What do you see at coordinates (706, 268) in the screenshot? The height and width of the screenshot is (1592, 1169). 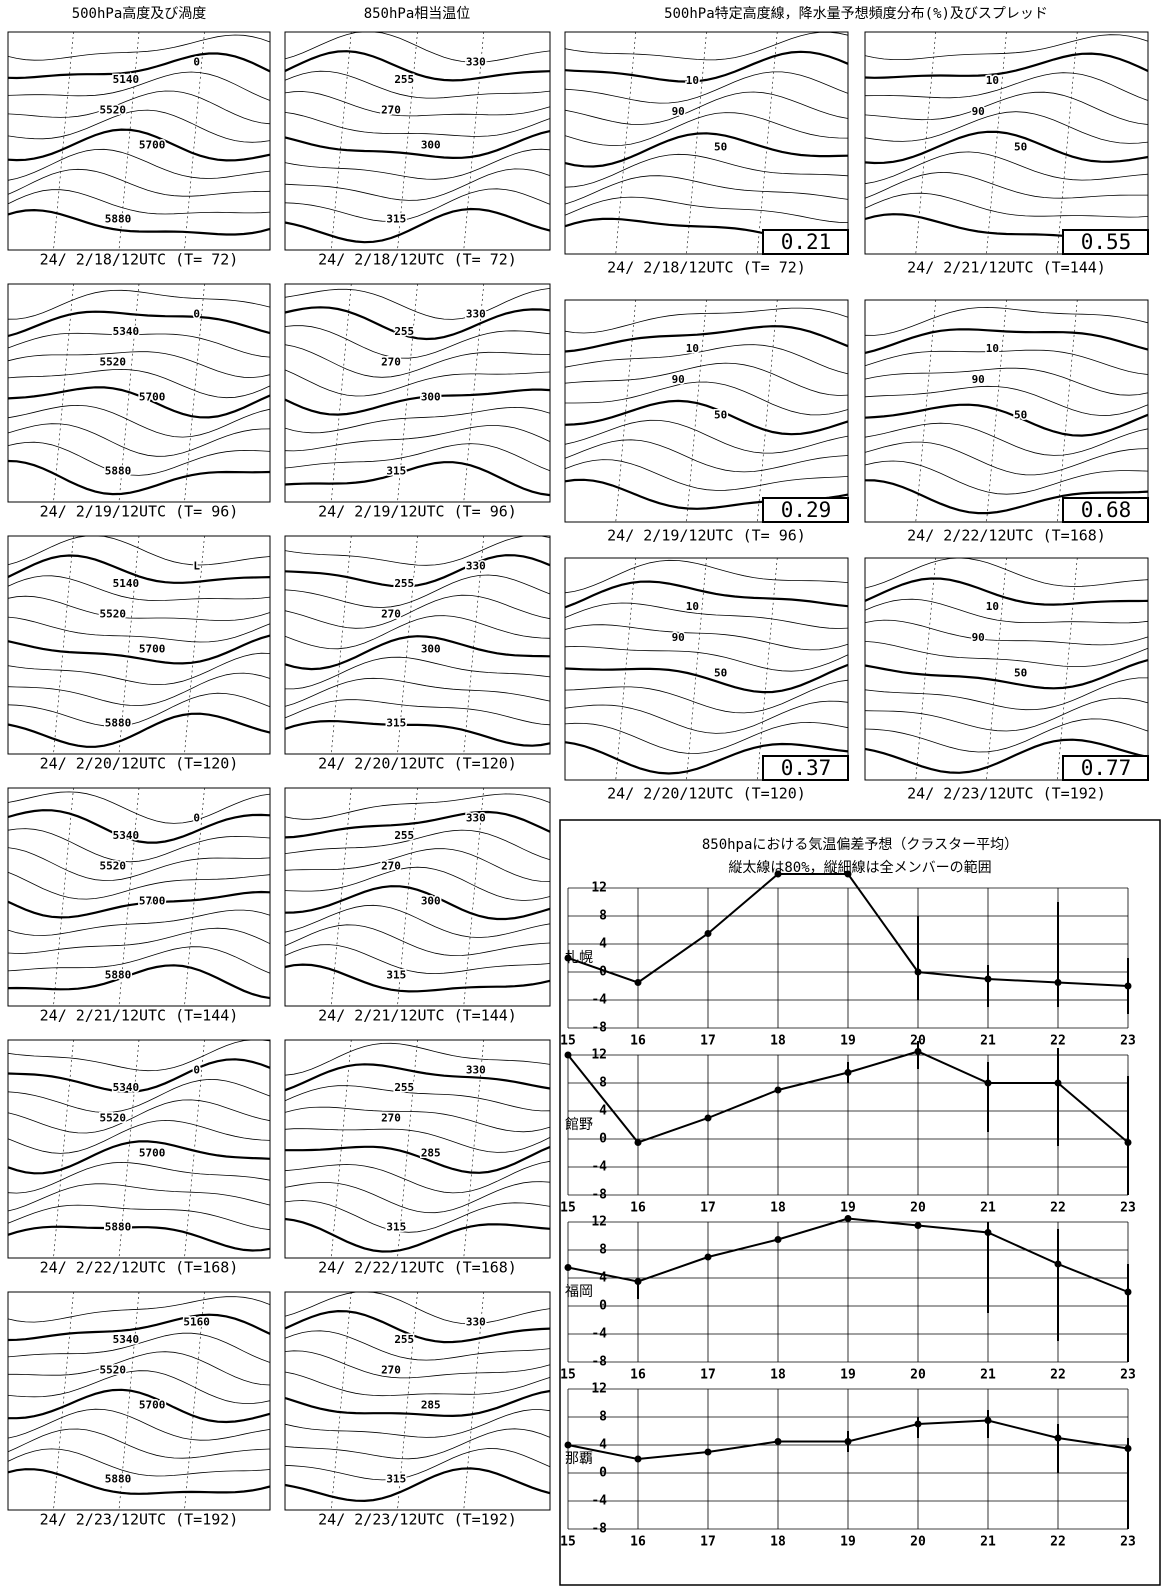 I see `map-caption: 24/ 2/18/12UTC (T= 72)` at bounding box center [706, 268].